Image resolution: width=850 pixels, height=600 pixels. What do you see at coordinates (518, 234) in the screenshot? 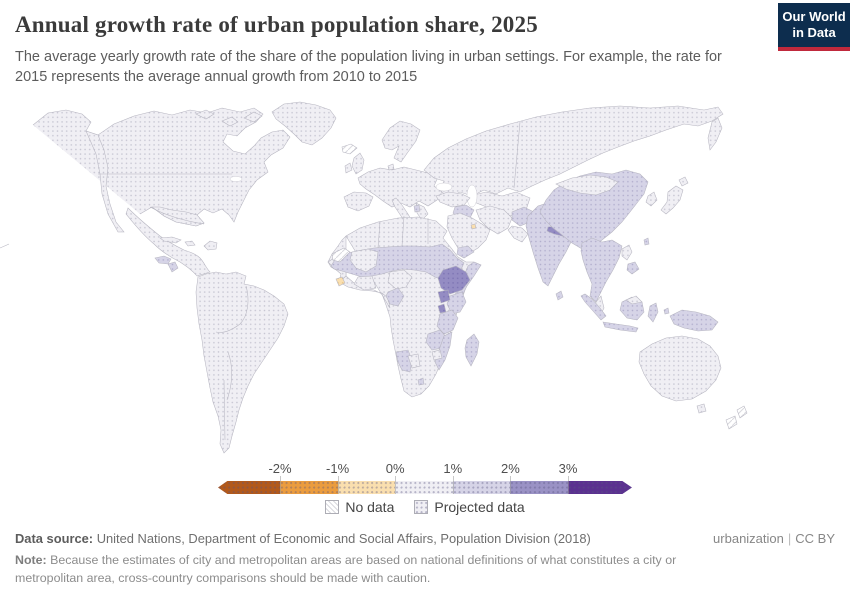
I see `country-pakistan` at bounding box center [518, 234].